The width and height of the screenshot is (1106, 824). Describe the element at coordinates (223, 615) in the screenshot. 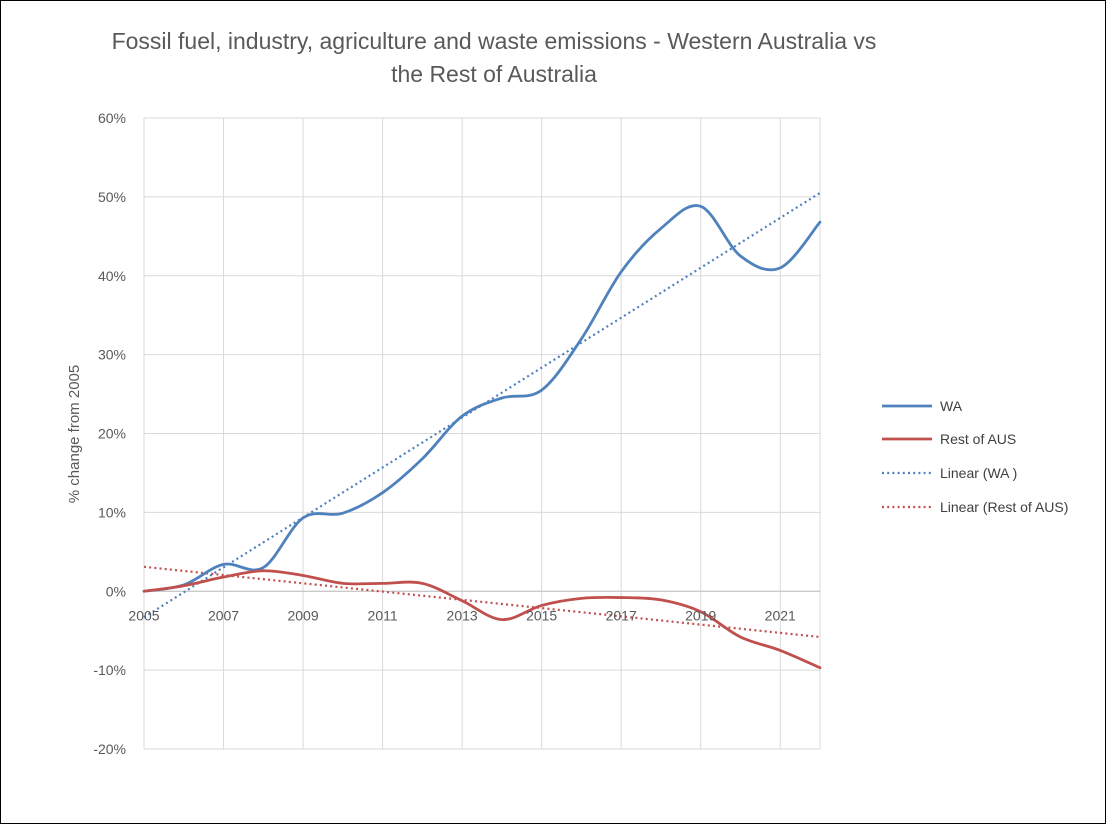

I see `x-tick-label: 2007` at that location.